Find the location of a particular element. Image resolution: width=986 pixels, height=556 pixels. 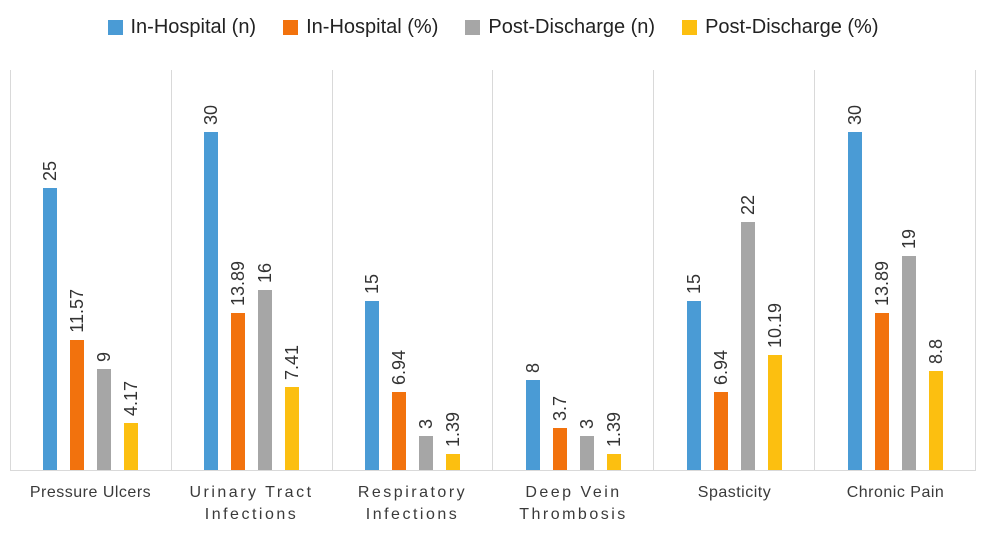

bar-cluster: 15 6.94 22 10.19 is located at coordinates (734, 270).